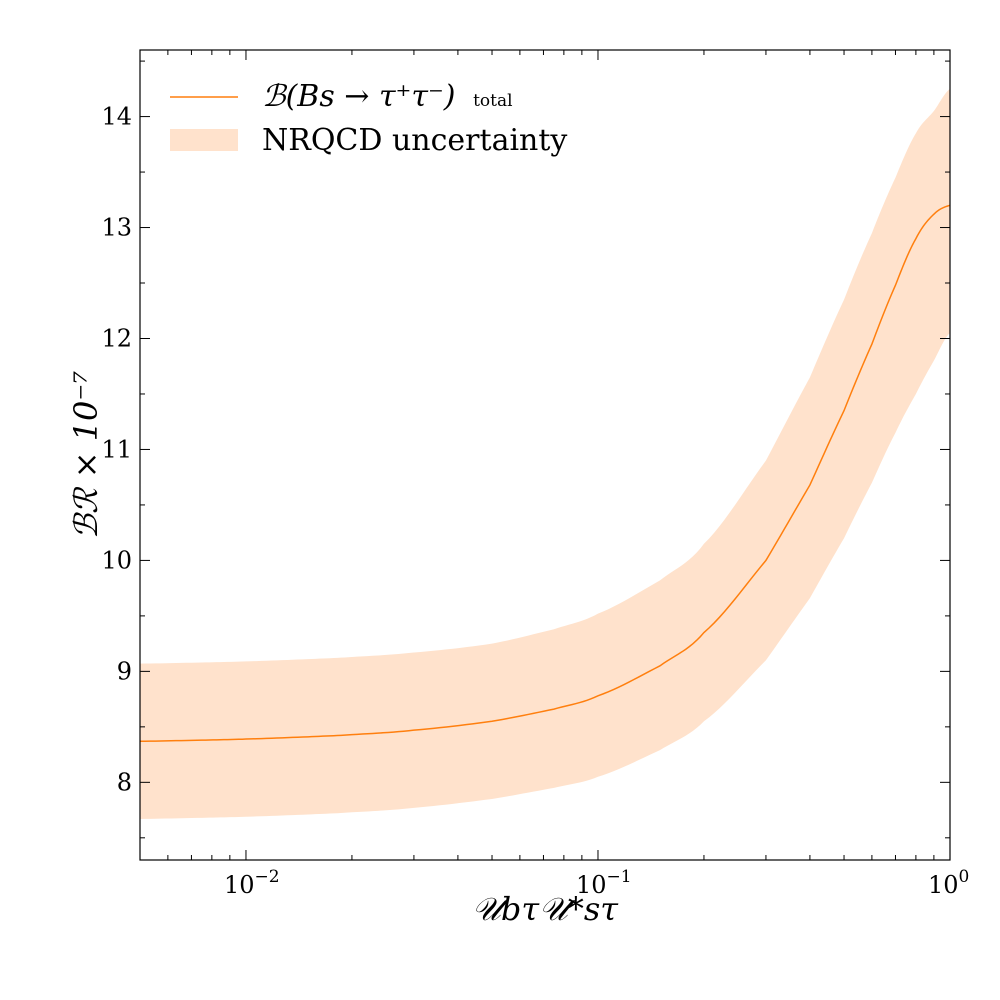 Image resolution: width=1000 pixels, height=1000 pixels. What do you see at coordinates (948, 883) in the screenshot?
I see `x-tick-label: 10⁰` at bounding box center [948, 883].